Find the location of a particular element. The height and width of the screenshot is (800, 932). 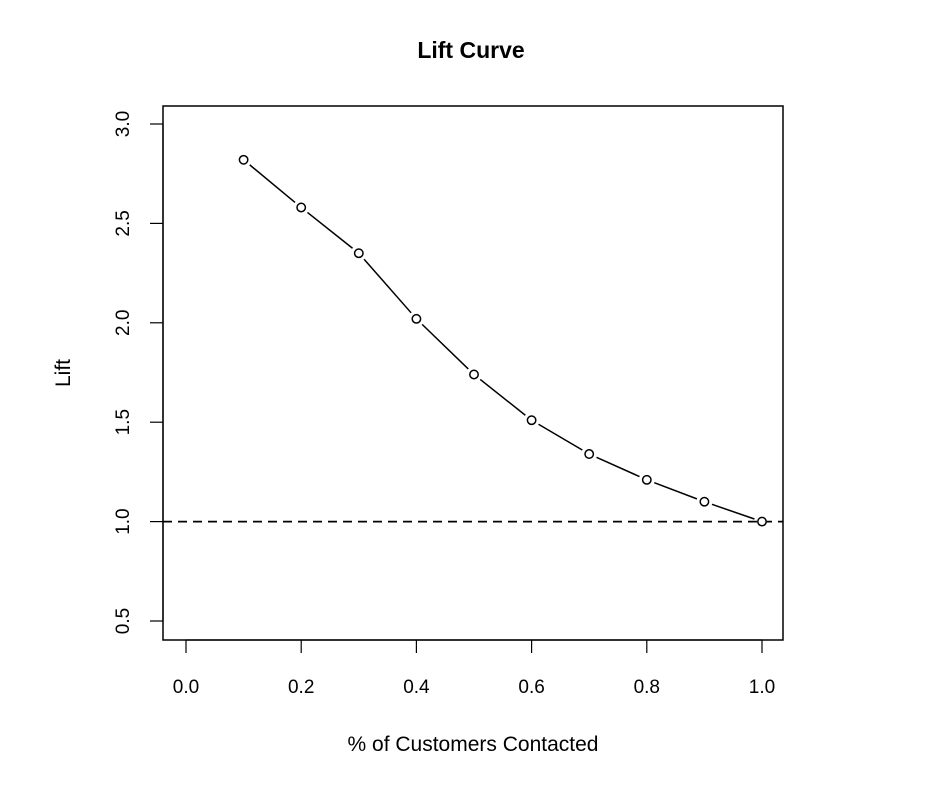

y-tick-label: 0.5 is located at coordinates (123, 621).